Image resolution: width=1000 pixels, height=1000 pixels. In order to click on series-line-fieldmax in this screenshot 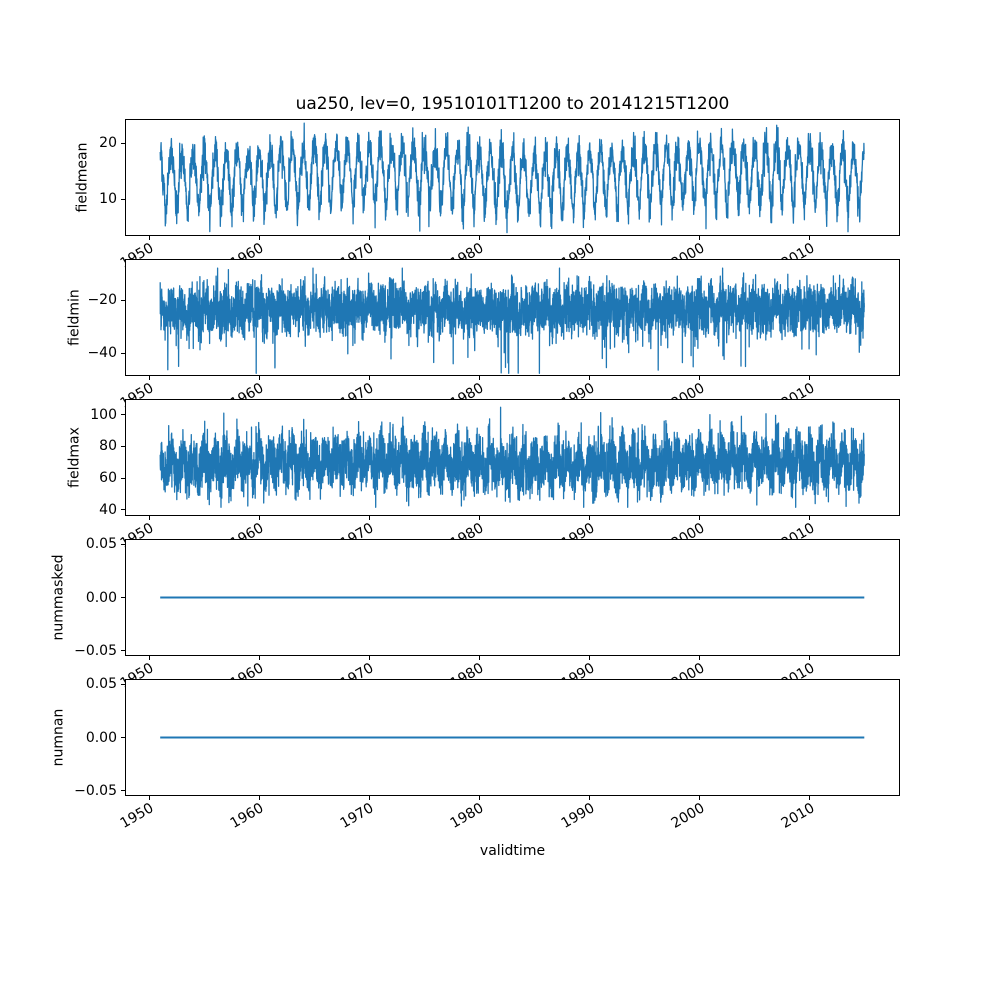, I will do `click(512, 457)`.